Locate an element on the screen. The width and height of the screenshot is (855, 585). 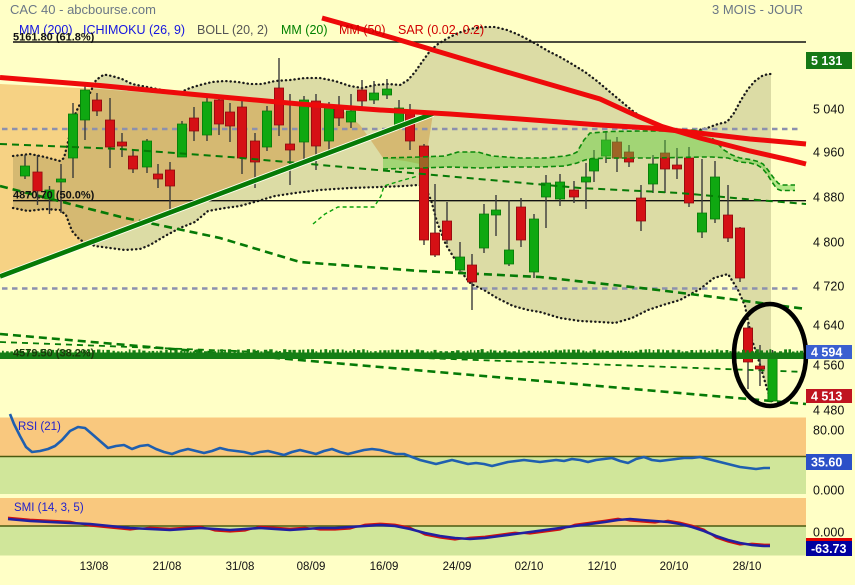
svg-text: 31/08 is located at coordinates (240, 567).